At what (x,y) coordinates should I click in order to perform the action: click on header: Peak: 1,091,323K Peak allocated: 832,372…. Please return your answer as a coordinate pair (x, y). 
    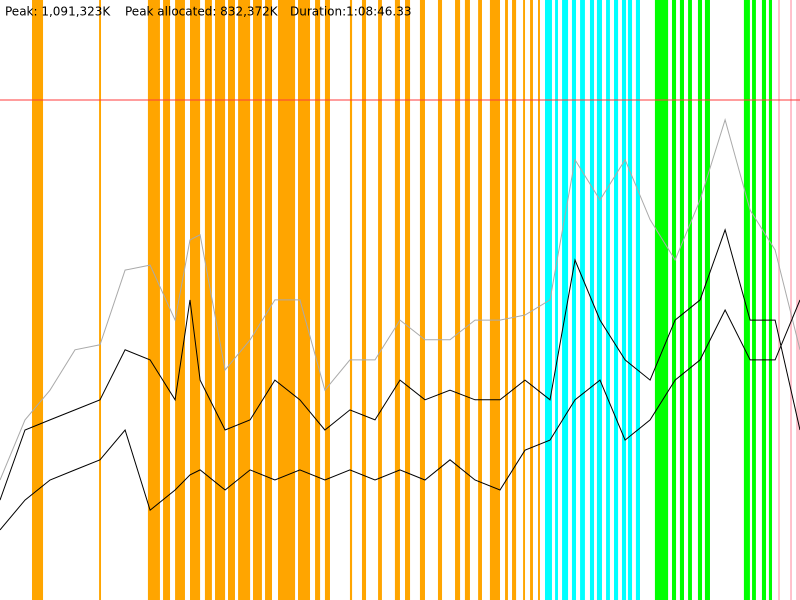
    Looking at the image, I should click on (208, 12).